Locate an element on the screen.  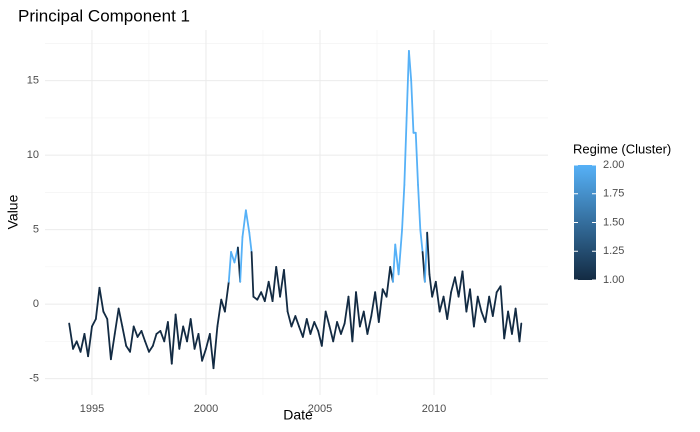
y-tick-label: 0 is located at coordinates (36, 304).